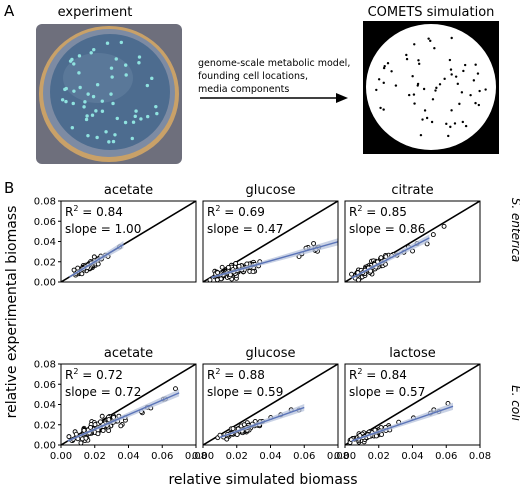 The width and height of the screenshot is (520, 489). What do you see at coordinates (95, 456) in the screenshot?
I see `x-tick-label: 0.02` at bounding box center [95, 456].